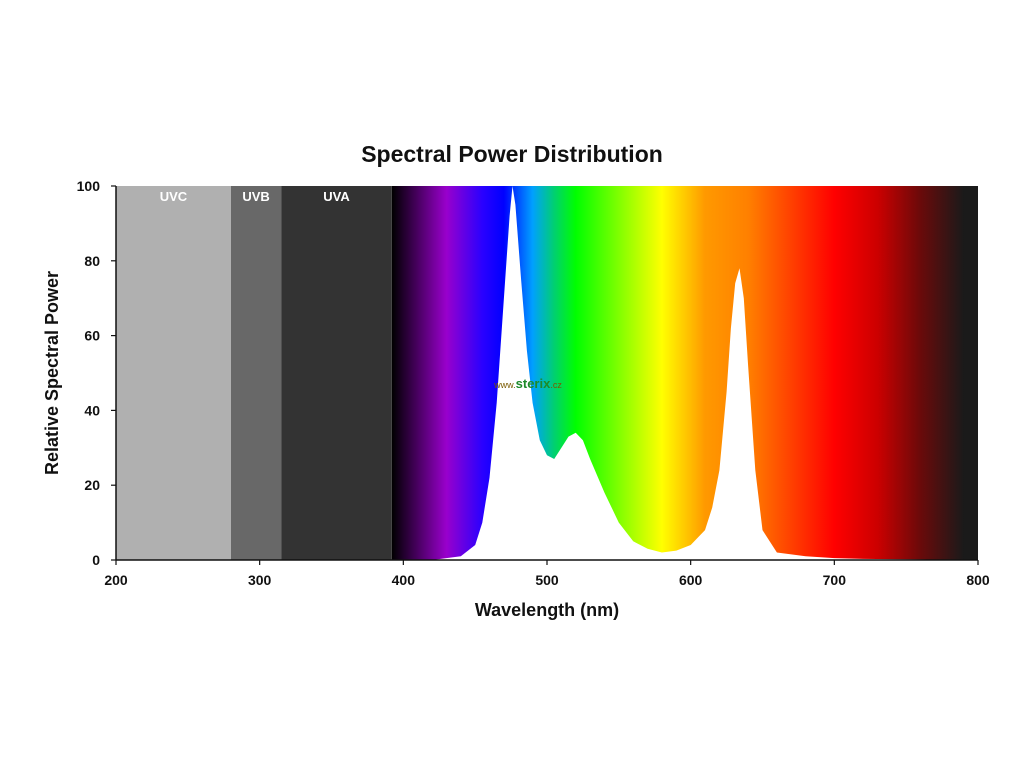 The image size is (1024, 768). Describe the element at coordinates (92, 261) in the screenshot. I see `y-tick-label: 80` at that location.